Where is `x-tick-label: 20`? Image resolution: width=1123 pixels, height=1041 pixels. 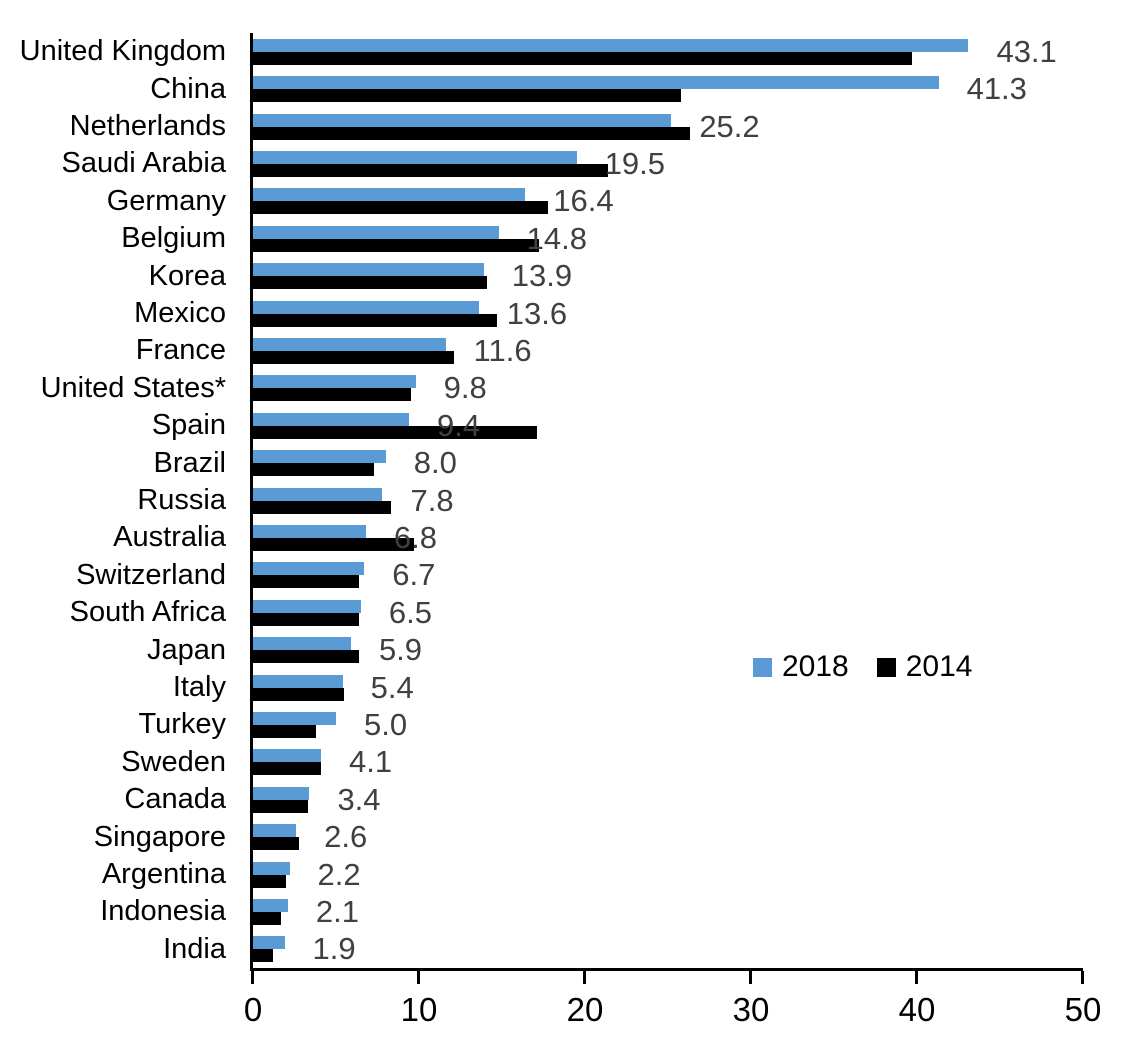
x-tick-label: 20 is located at coordinates (585, 1009).